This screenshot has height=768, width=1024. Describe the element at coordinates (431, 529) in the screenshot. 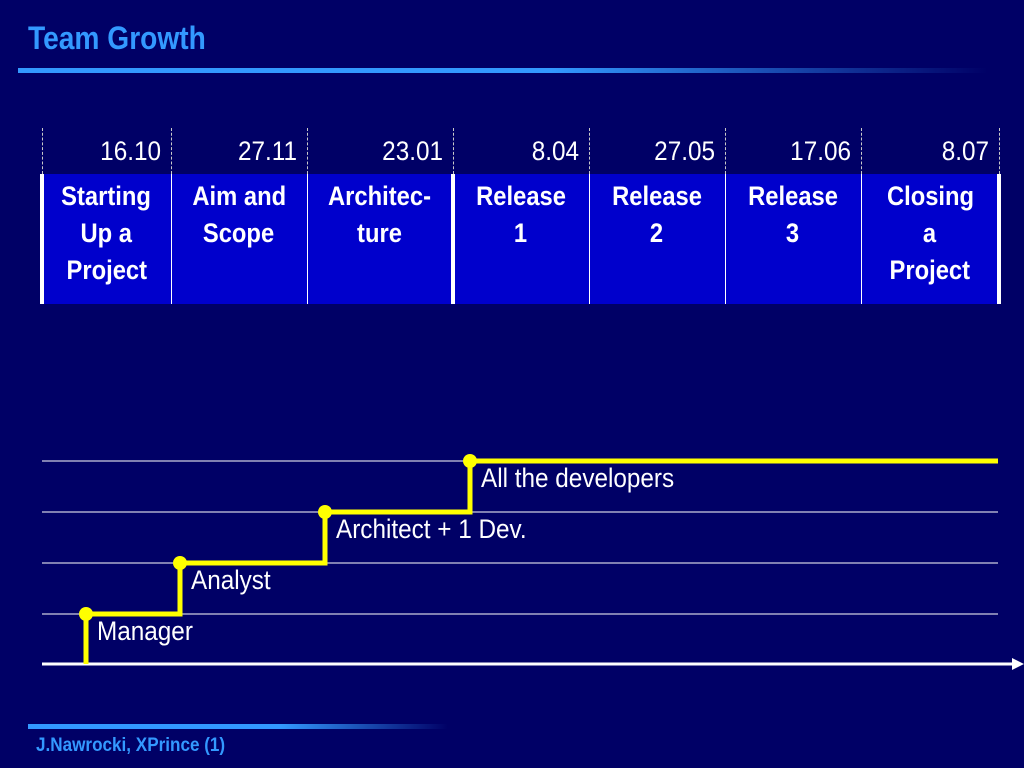

I see `role-label: Architect + 1 Dev.` at that location.